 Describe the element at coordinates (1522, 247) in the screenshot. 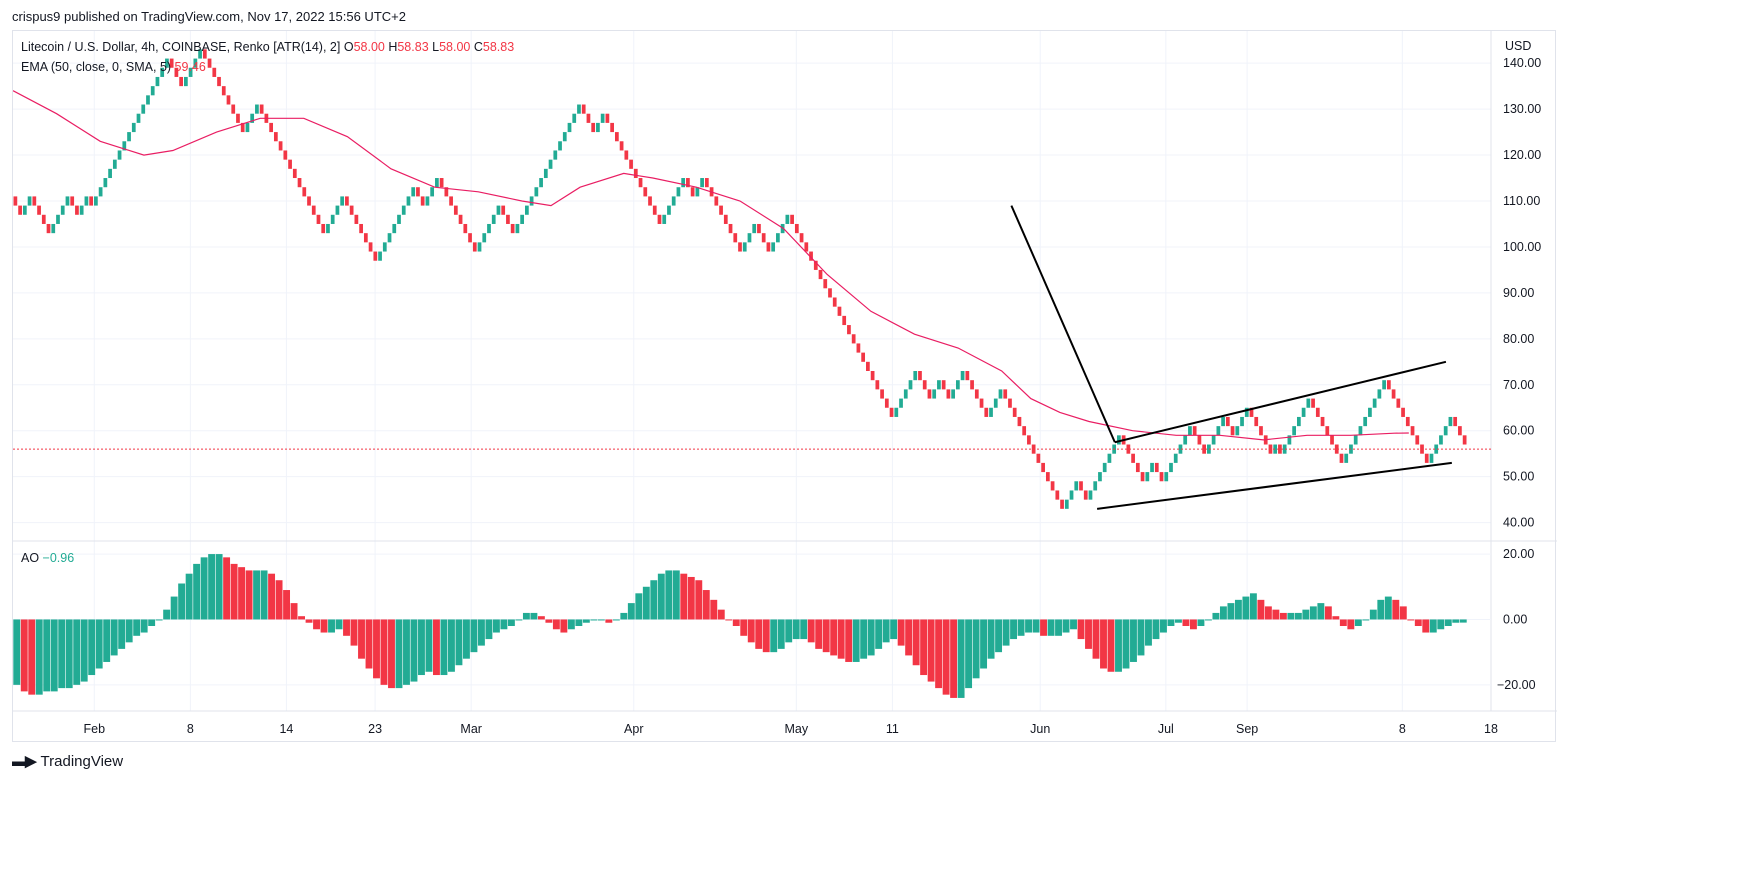

I see `price-tick-label: 100.00` at that location.